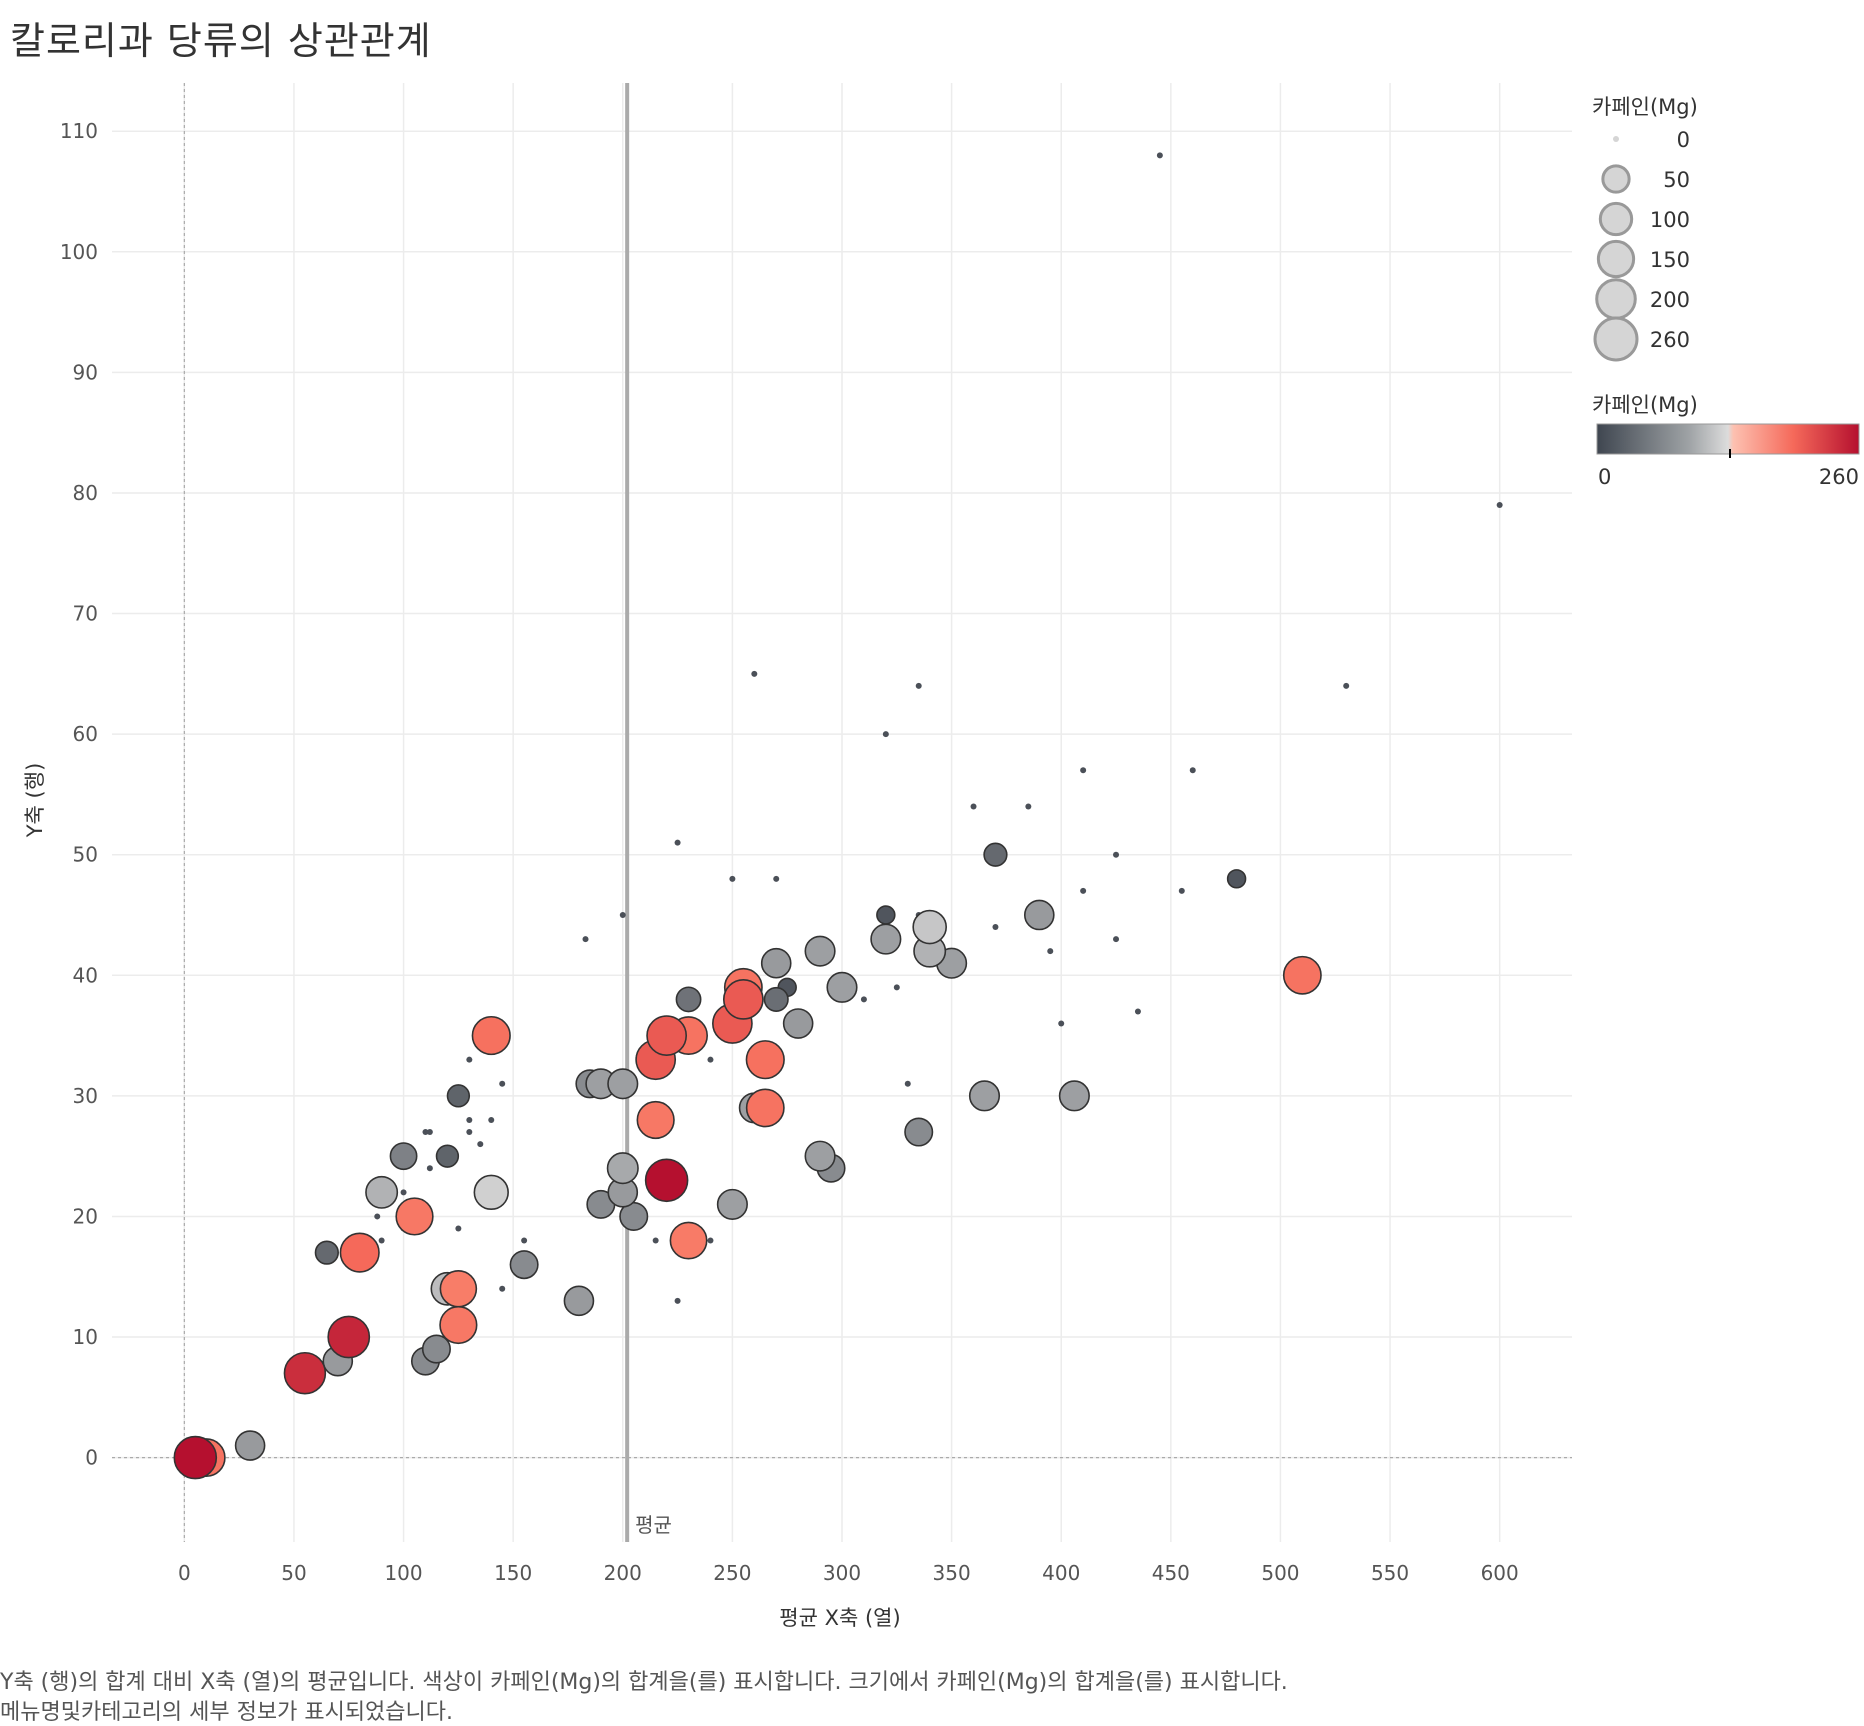 Image resolution: width=1864 pixels, height=1726 pixels. I want to click on color-legend-max: 260, so click(1839, 477).